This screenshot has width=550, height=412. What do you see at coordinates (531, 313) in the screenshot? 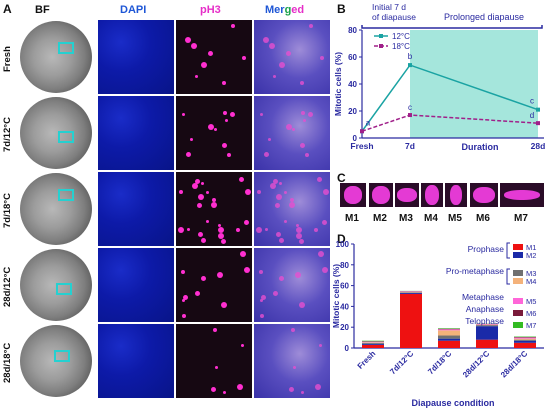
I see `legend-label: M6` at bounding box center [531, 313].